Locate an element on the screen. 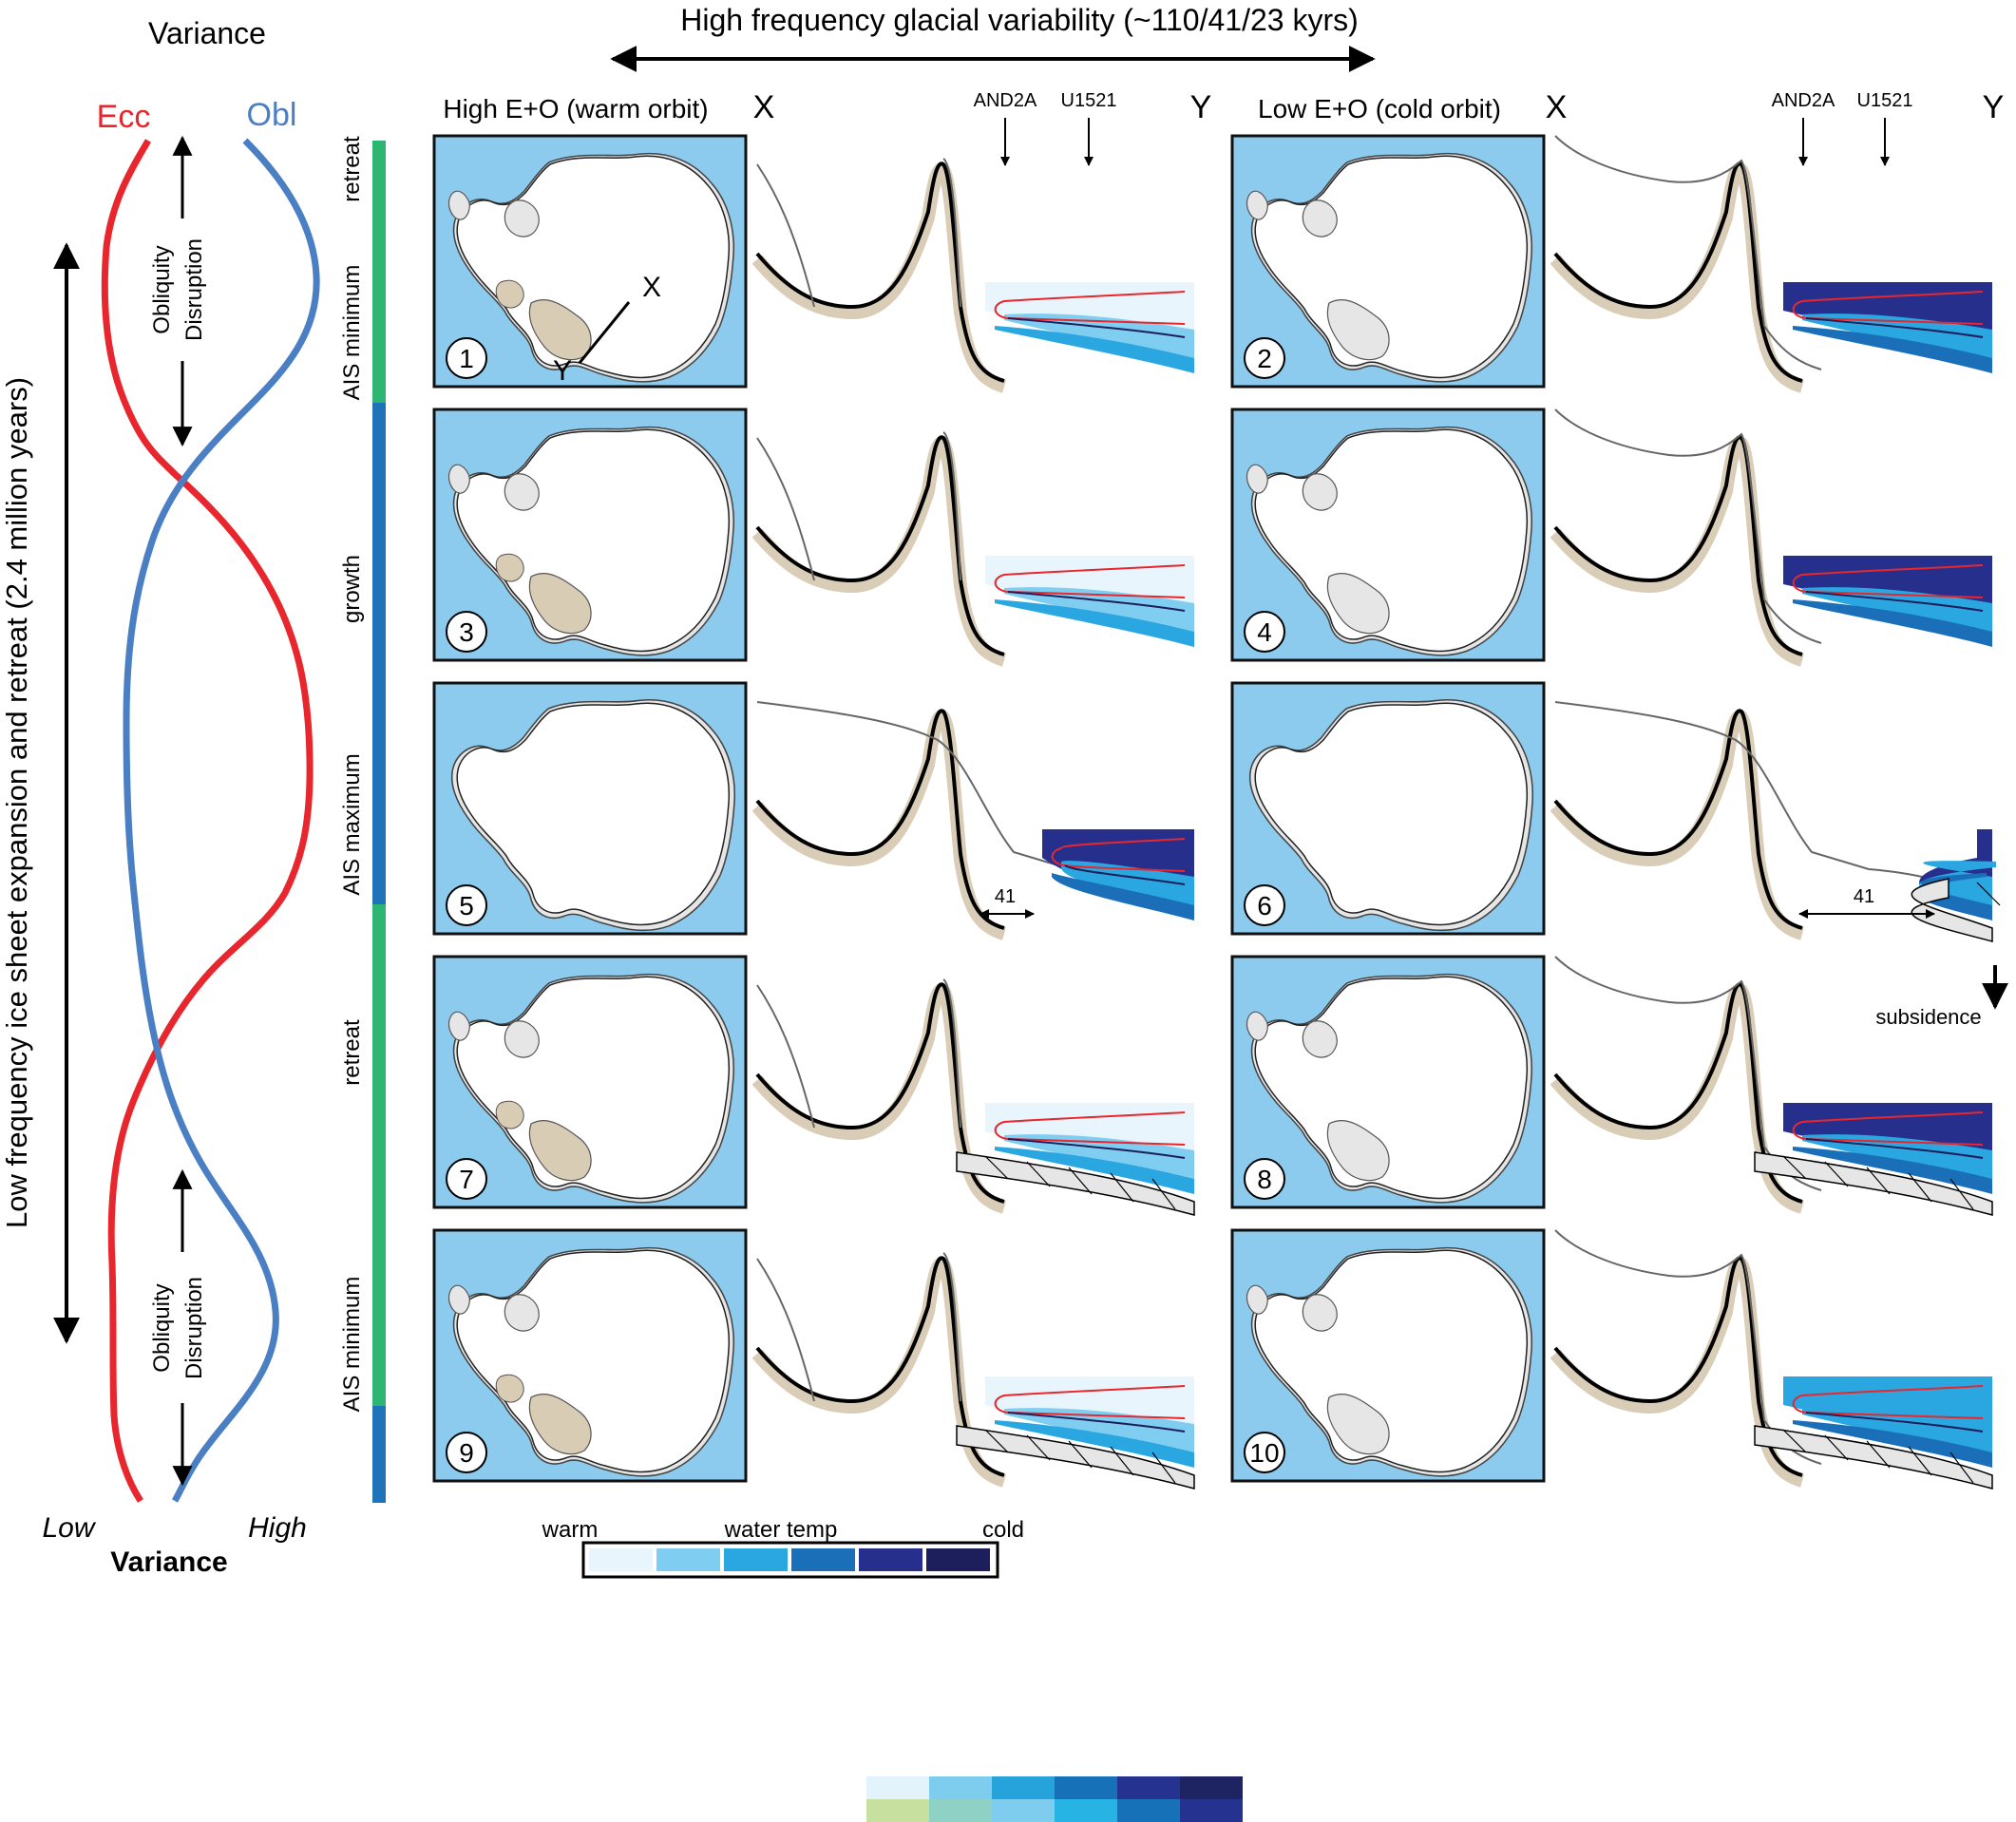 This screenshot has width=2016, height=1822. scenario-panel-1: 1 is located at coordinates (813, 264).